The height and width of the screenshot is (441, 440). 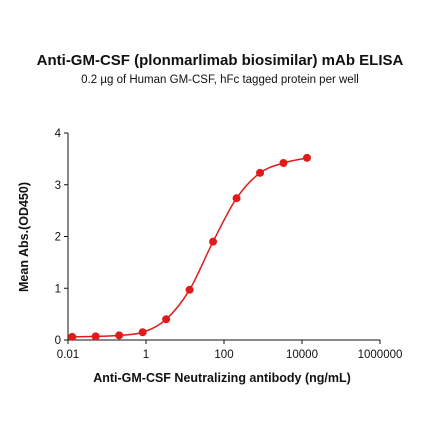 I want to click on x-tick-label: 0.01, so click(x=68, y=355).